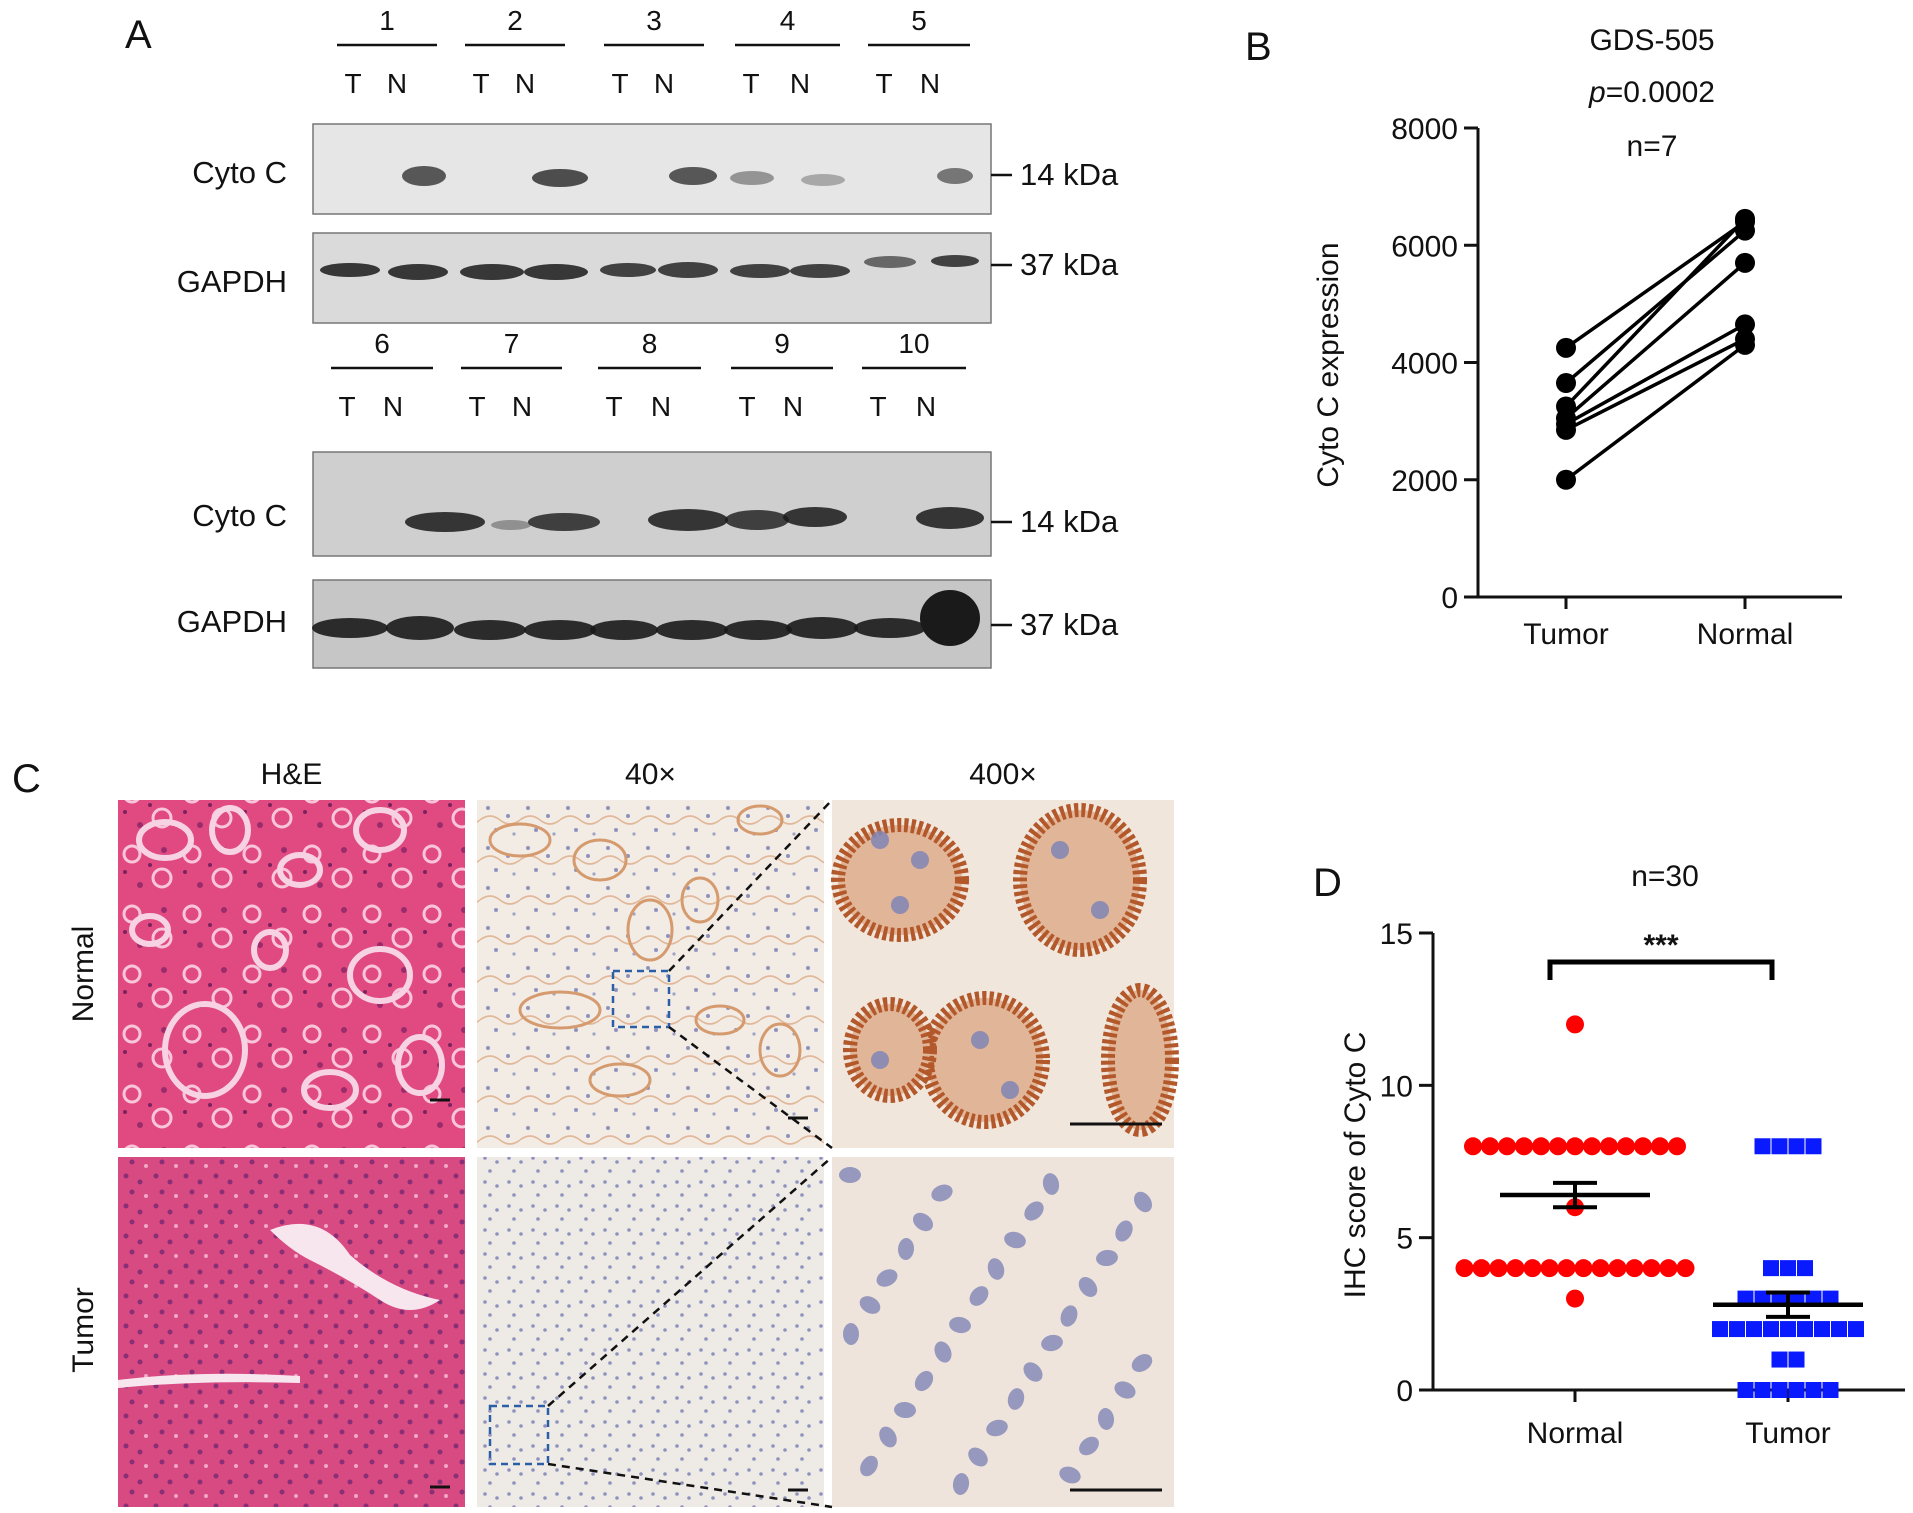 This screenshot has height=1513, width=1913. Describe the element at coordinates (387, 20) in the screenshot. I see `lane-number: 1` at that location.